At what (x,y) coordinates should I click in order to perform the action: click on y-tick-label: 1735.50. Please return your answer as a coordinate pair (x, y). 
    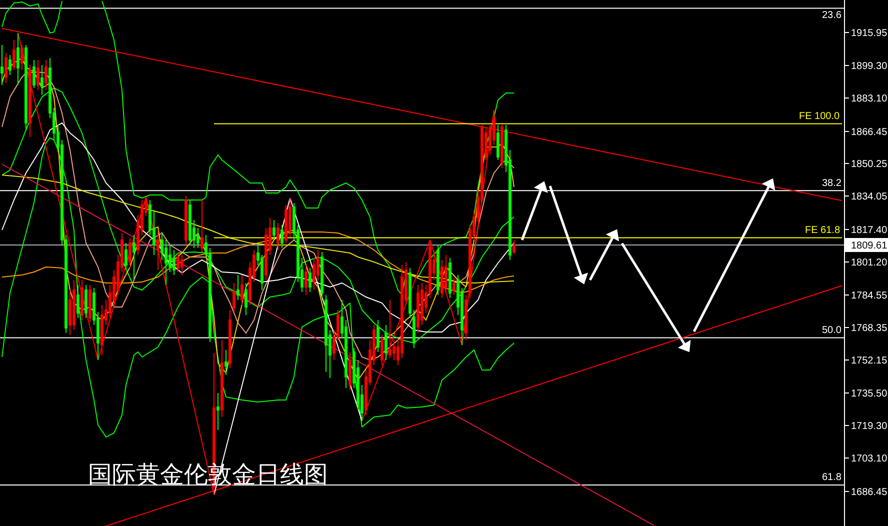
    Looking at the image, I should click on (869, 394).